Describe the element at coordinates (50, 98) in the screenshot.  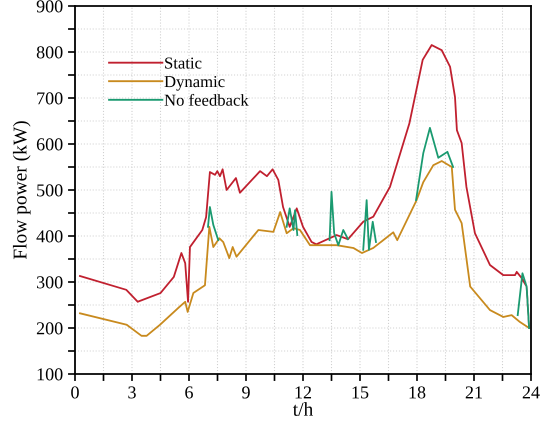
I see `y-tick-label: 700` at that location.